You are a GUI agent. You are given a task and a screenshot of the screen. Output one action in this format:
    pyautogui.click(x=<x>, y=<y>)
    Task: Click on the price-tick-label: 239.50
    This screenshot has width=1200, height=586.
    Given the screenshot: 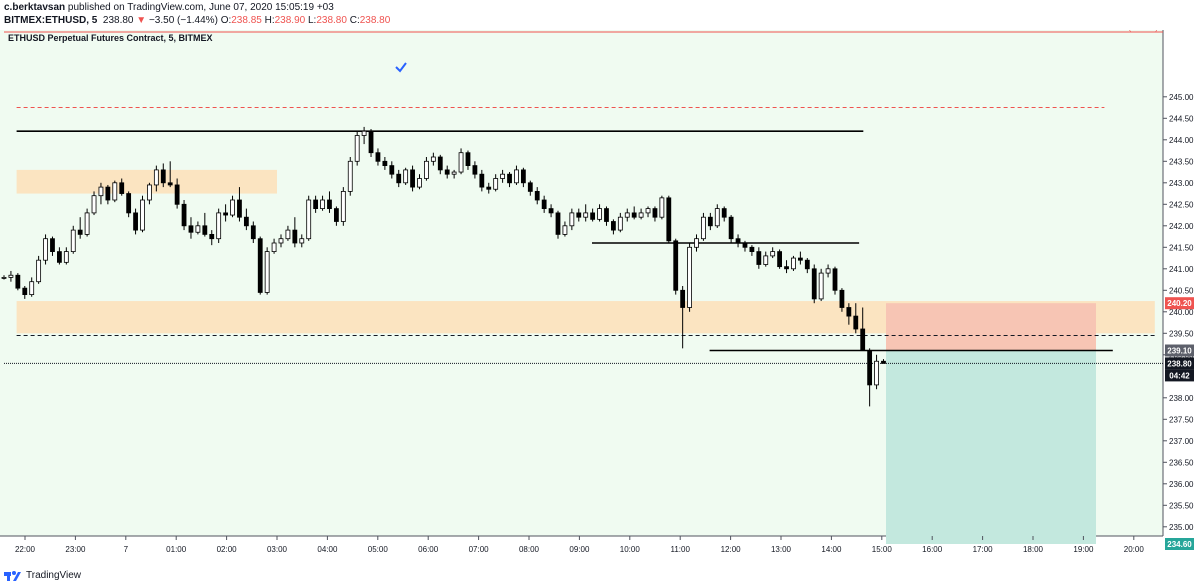 What is the action you would take?
    pyautogui.click(x=1181, y=333)
    